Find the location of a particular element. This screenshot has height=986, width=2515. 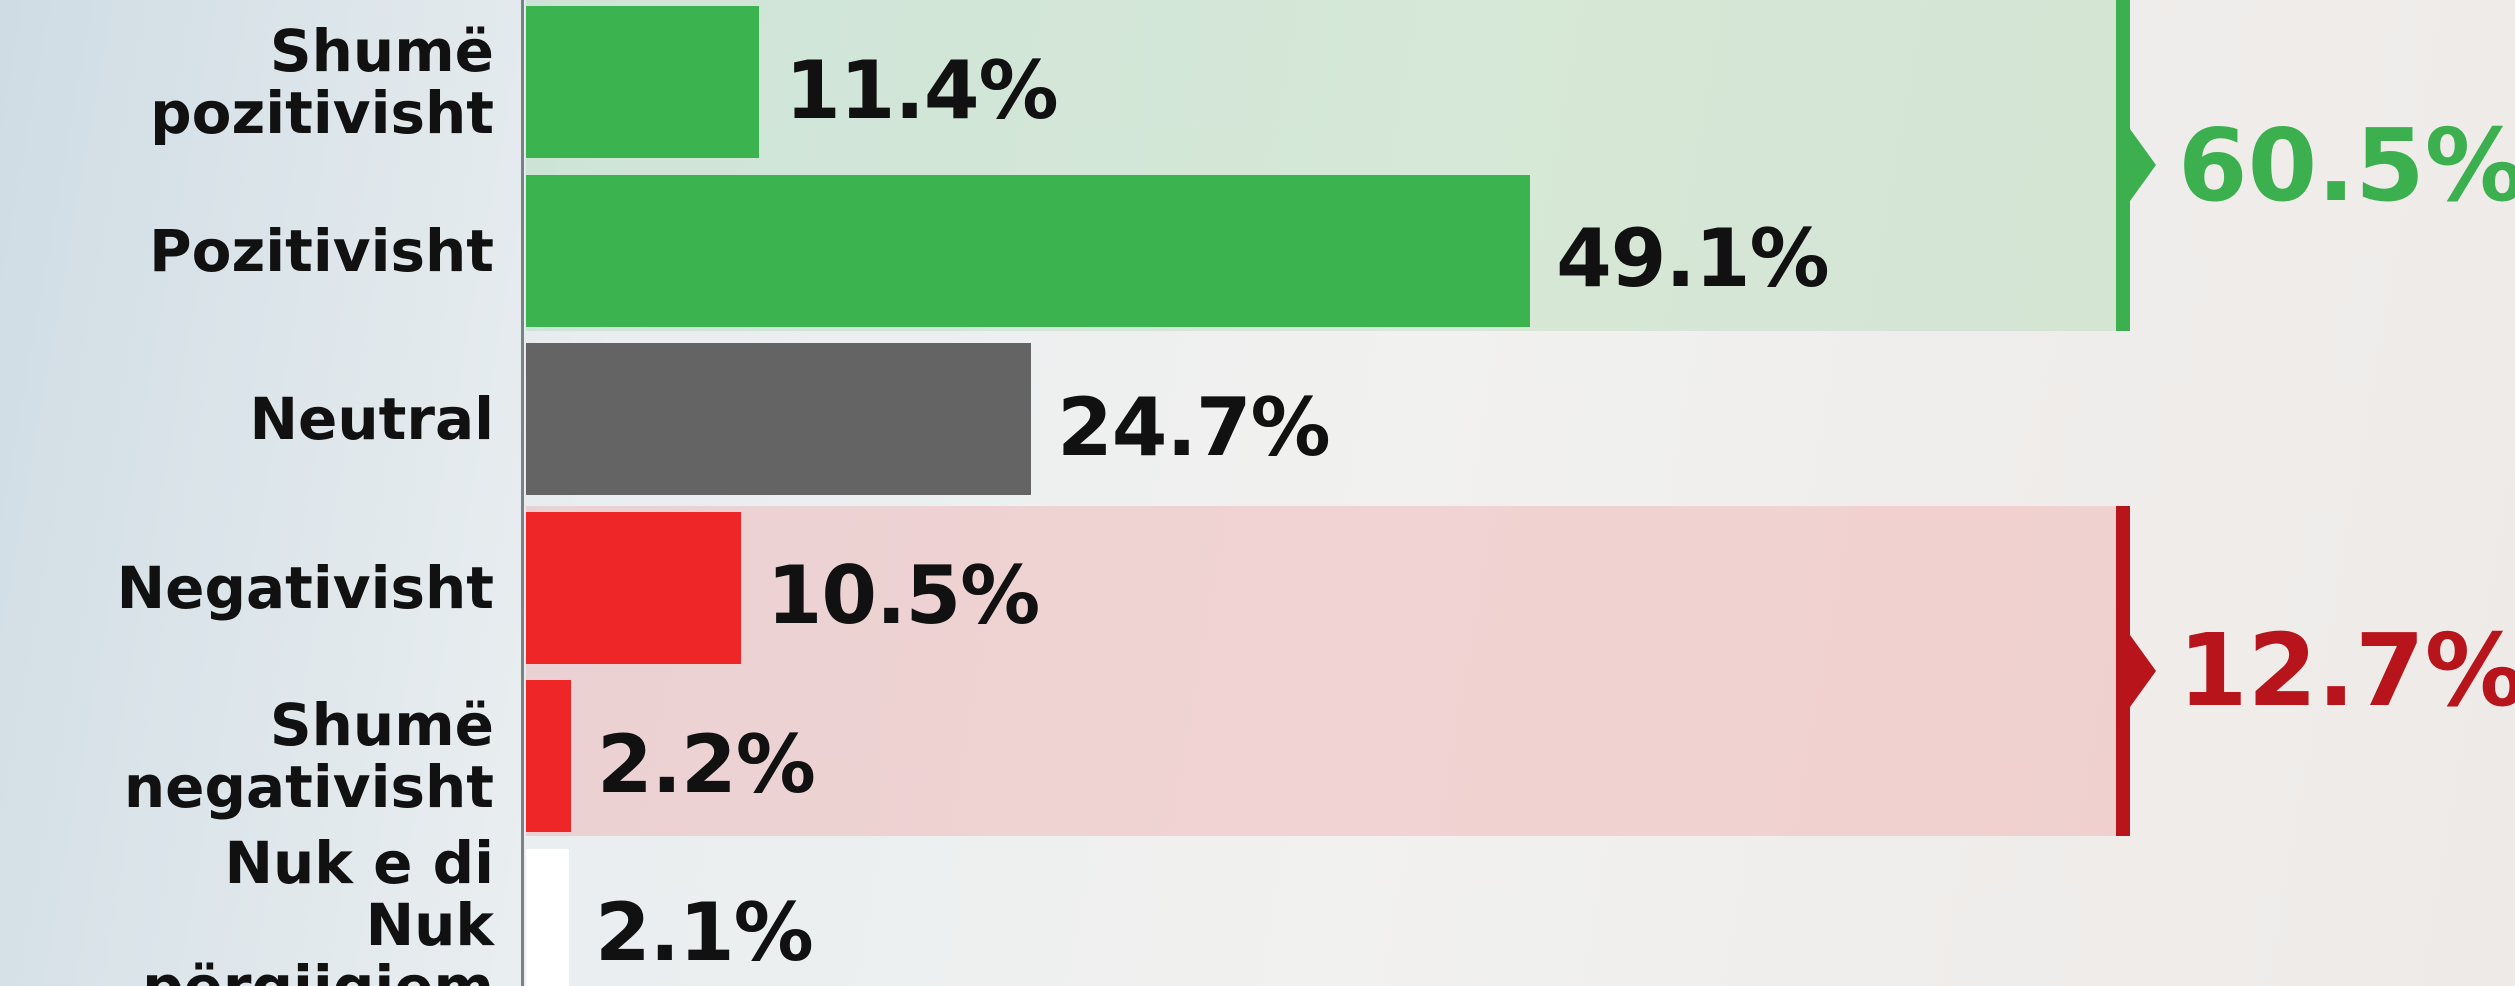

axis-line is located at coordinates (522, 493).